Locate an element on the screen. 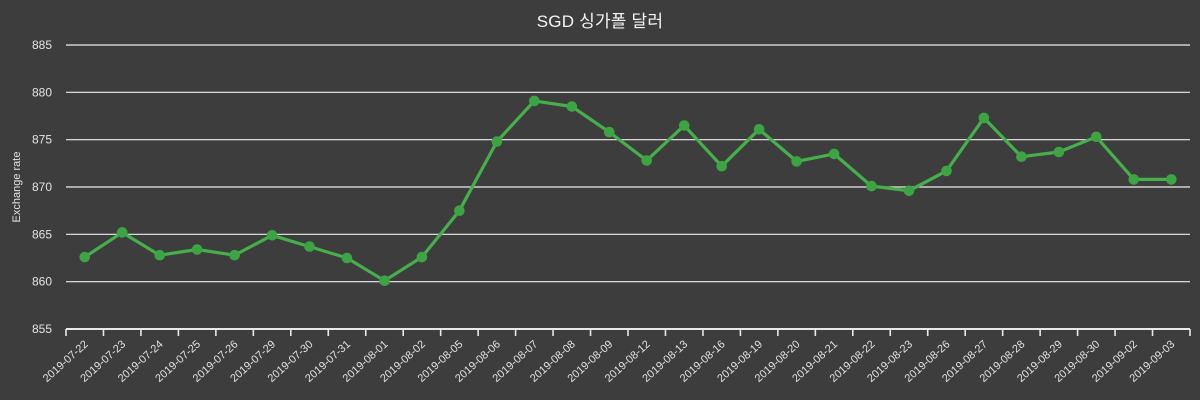  y-tick-label: 880 is located at coordinates (42, 92).